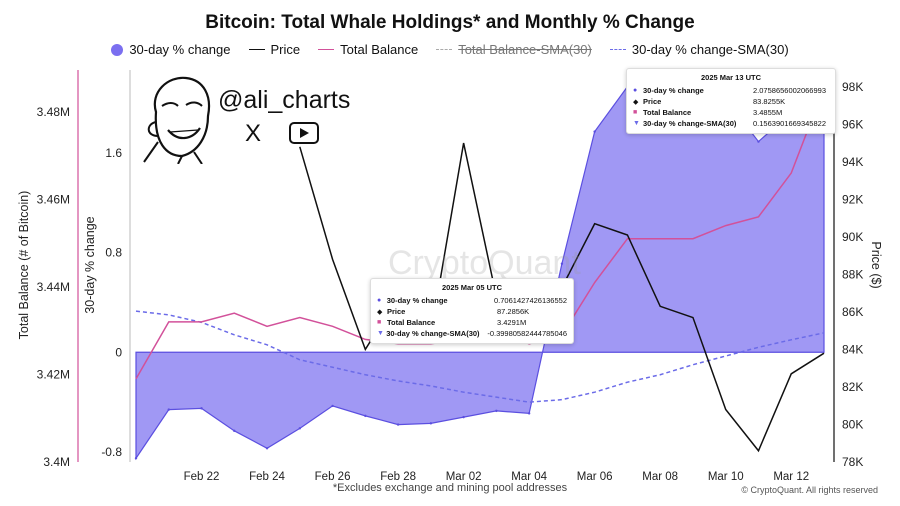 The image size is (900, 506). What do you see at coordinates (180, 49) in the screenshot?
I see `legend-label-30day-change: 30-day % change` at bounding box center [180, 49].